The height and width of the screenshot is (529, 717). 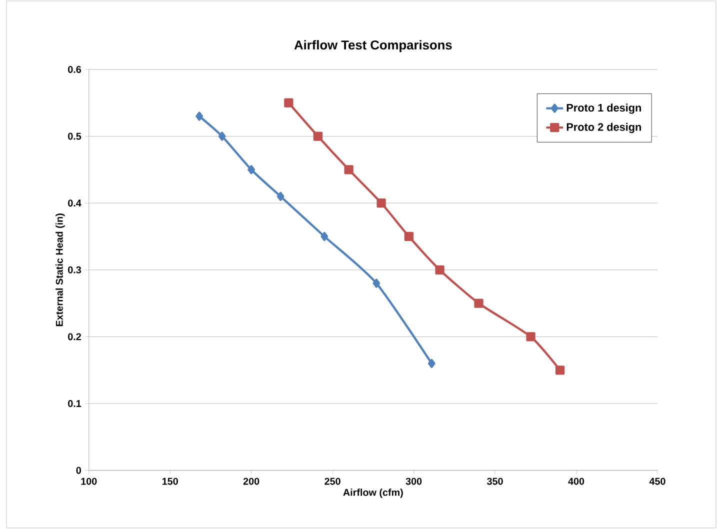 I want to click on x-tick-label: 100, so click(x=89, y=481).